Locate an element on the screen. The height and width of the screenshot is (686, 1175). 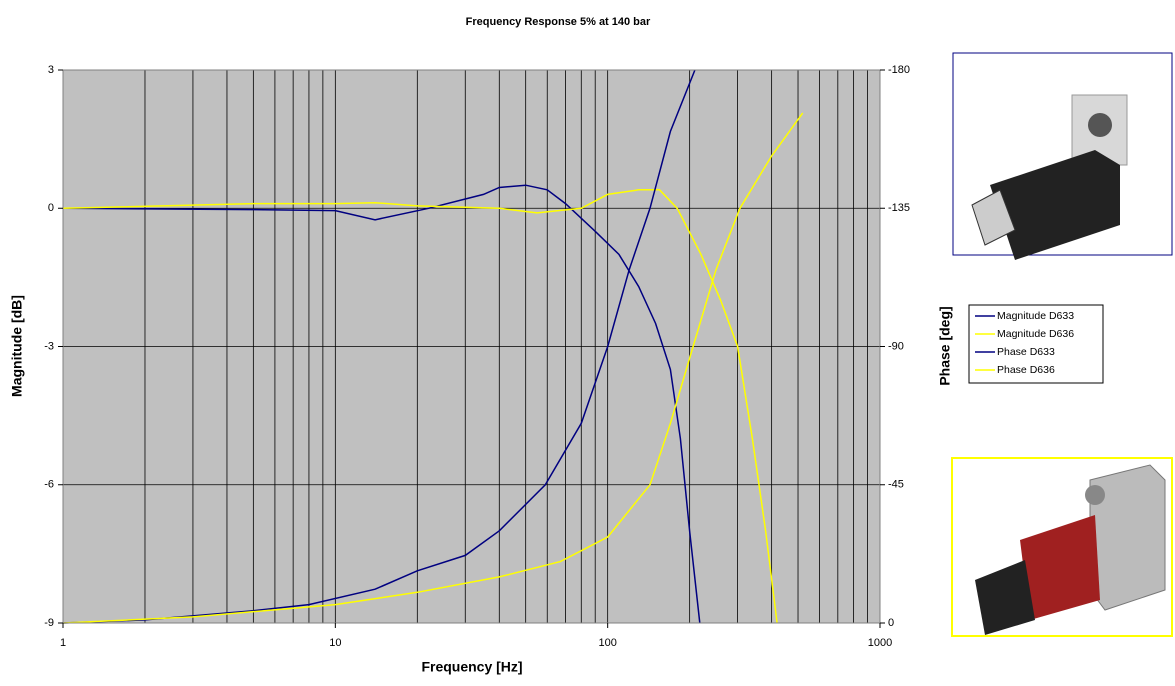
y-tick-label: -6 is located at coordinates (49, 485).